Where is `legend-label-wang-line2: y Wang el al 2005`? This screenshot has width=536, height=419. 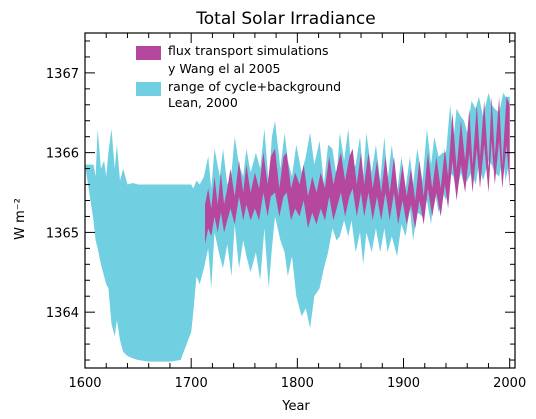 legend-label-wang-line2: y Wang el al 2005 is located at coordinates (224, 68).